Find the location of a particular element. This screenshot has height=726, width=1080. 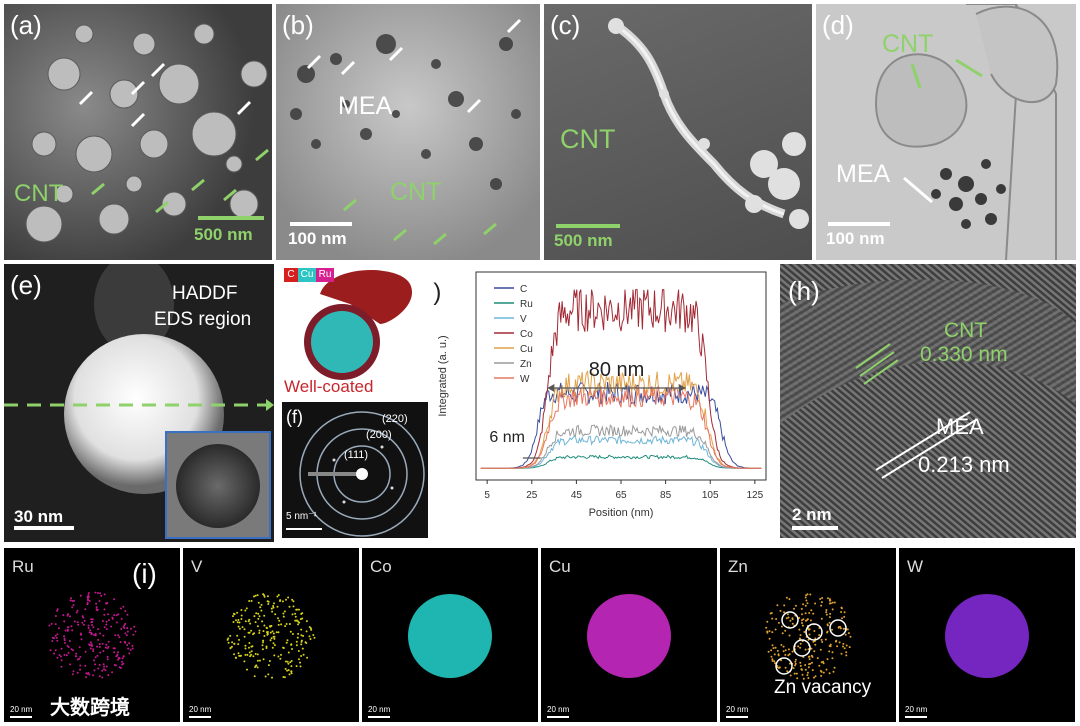

legend-label-cu: Cu is located at coordinates (526, 349).